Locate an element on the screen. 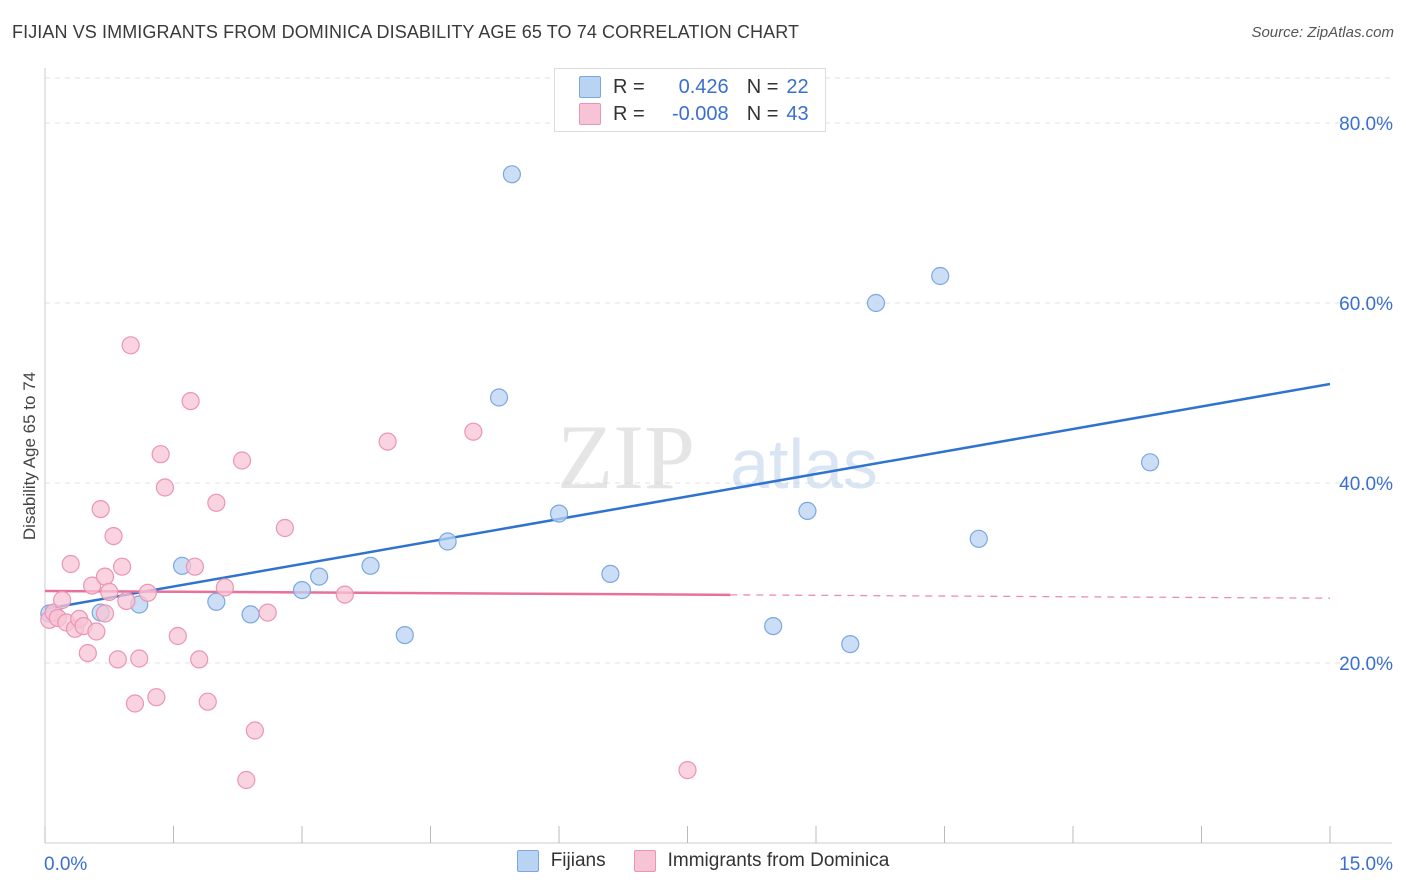  y-tick-label: 60.0% is located at coordinates (1366, 304).